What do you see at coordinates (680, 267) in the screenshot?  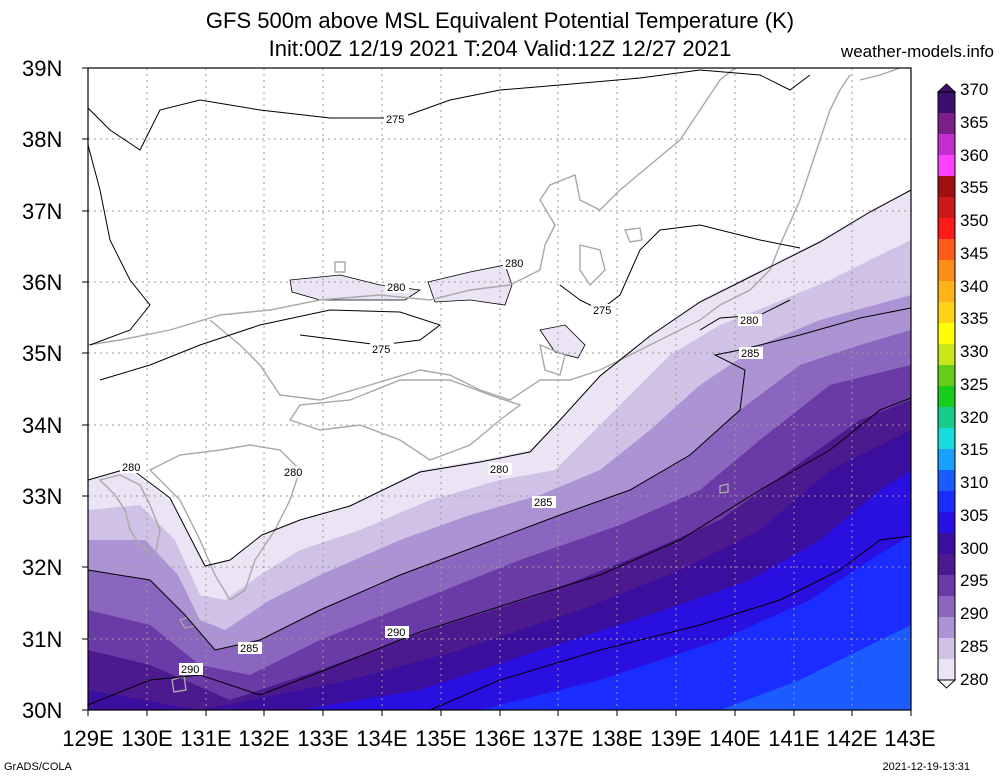 I see `contour-275-east` at bounding box center [680, 267].